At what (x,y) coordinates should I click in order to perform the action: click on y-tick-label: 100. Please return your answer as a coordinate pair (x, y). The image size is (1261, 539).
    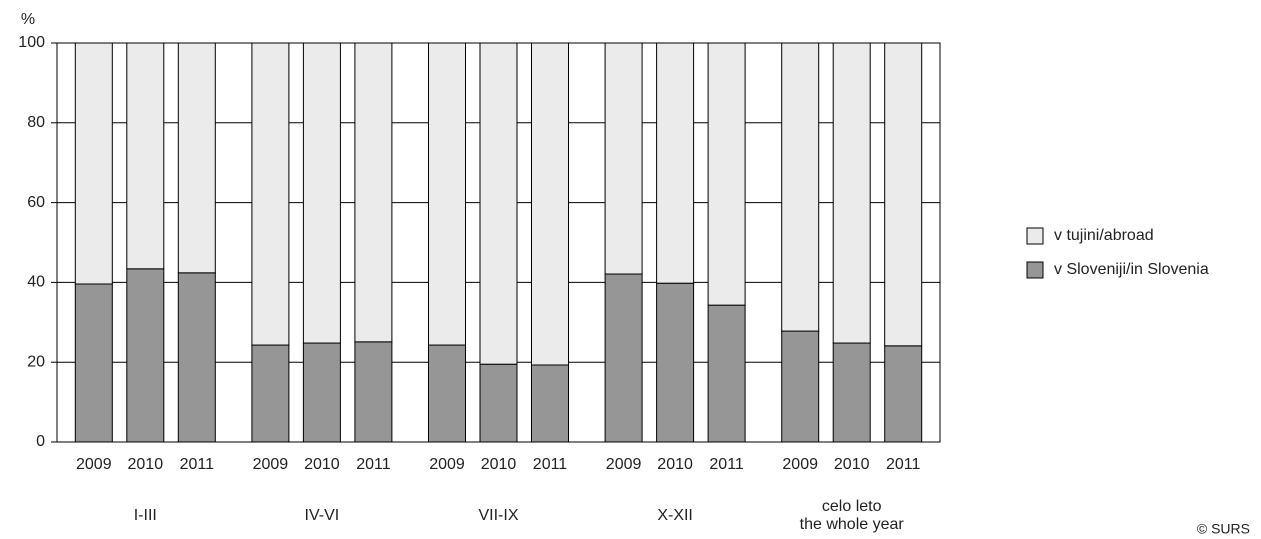
    Looking at the image, I should click on (31, 42).